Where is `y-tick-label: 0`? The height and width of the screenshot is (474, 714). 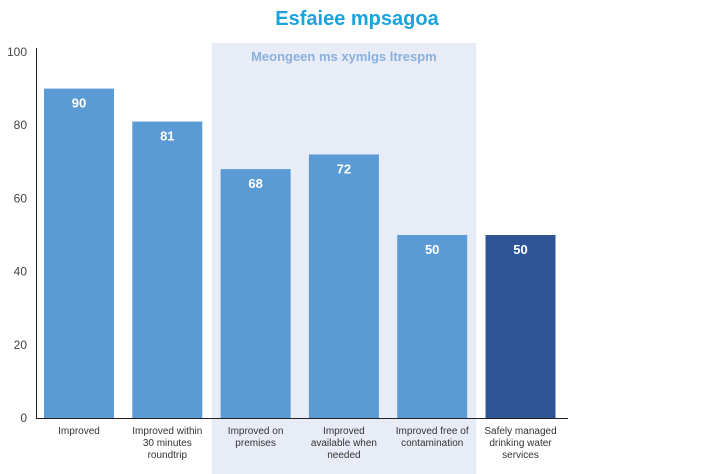
y-tick-label: 0 is located at coordinates (23, 418).